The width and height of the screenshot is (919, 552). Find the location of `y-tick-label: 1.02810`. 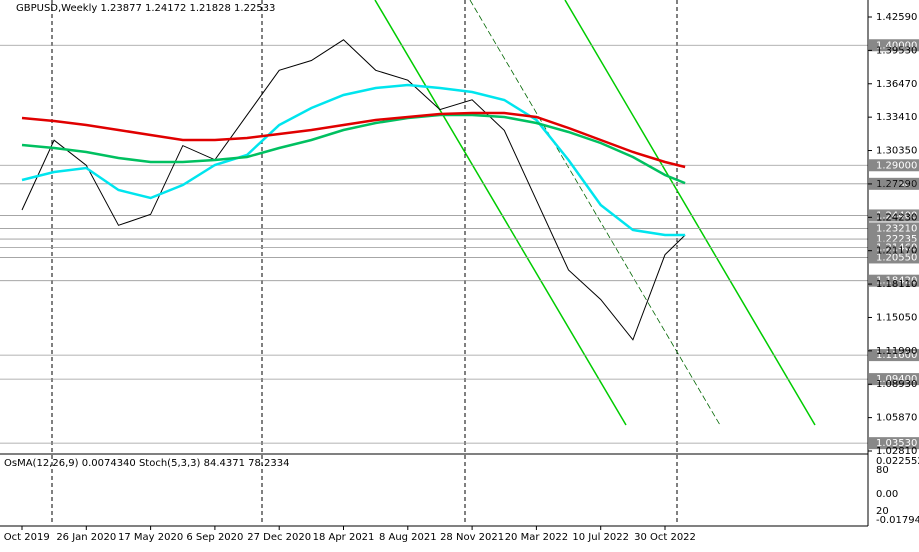

y-tick-label: 1.02810 is located at coordinates (896, 451).